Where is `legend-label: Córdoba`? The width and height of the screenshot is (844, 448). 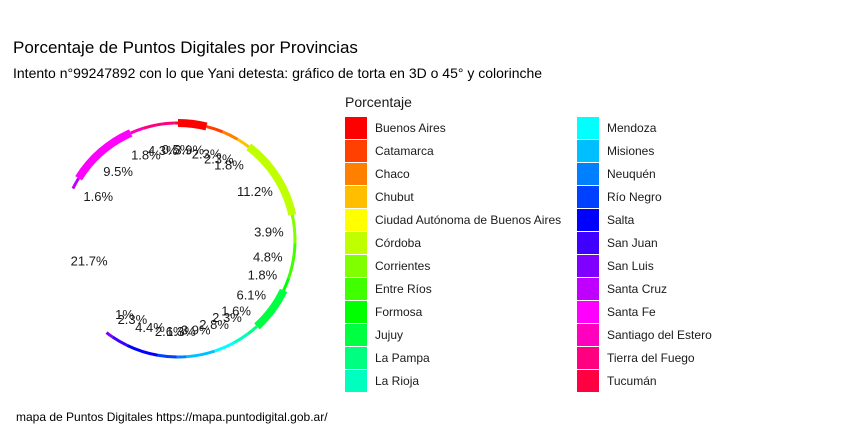 legend-label: Córdoba is located at coordinates (398, 242).